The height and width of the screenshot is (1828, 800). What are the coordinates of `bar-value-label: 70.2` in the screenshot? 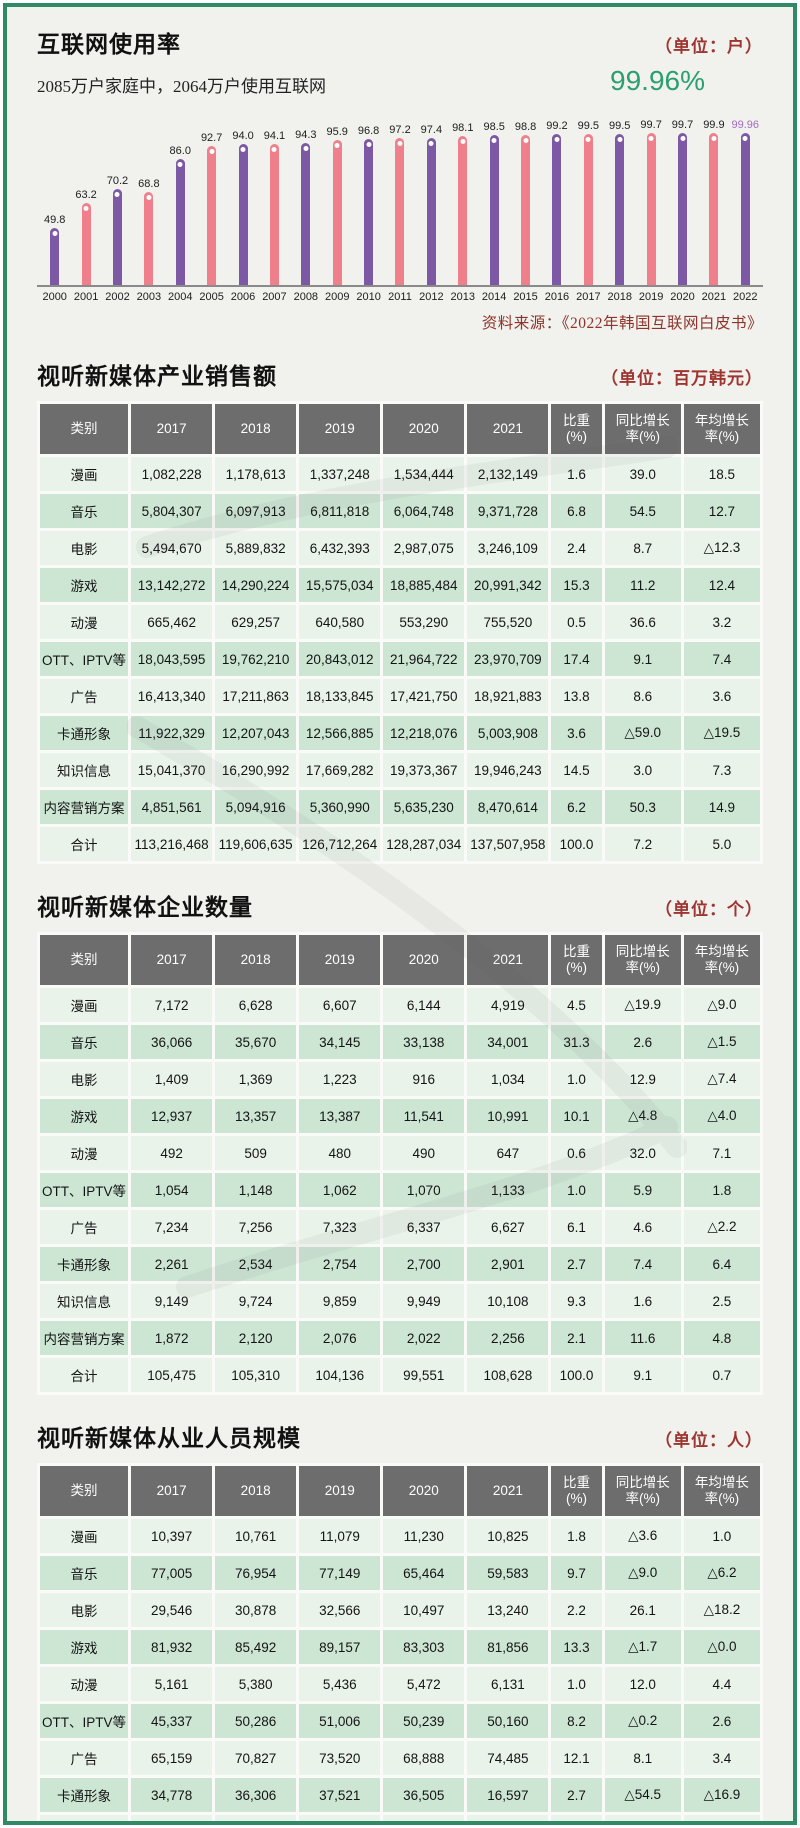 It's located at (117, 181).